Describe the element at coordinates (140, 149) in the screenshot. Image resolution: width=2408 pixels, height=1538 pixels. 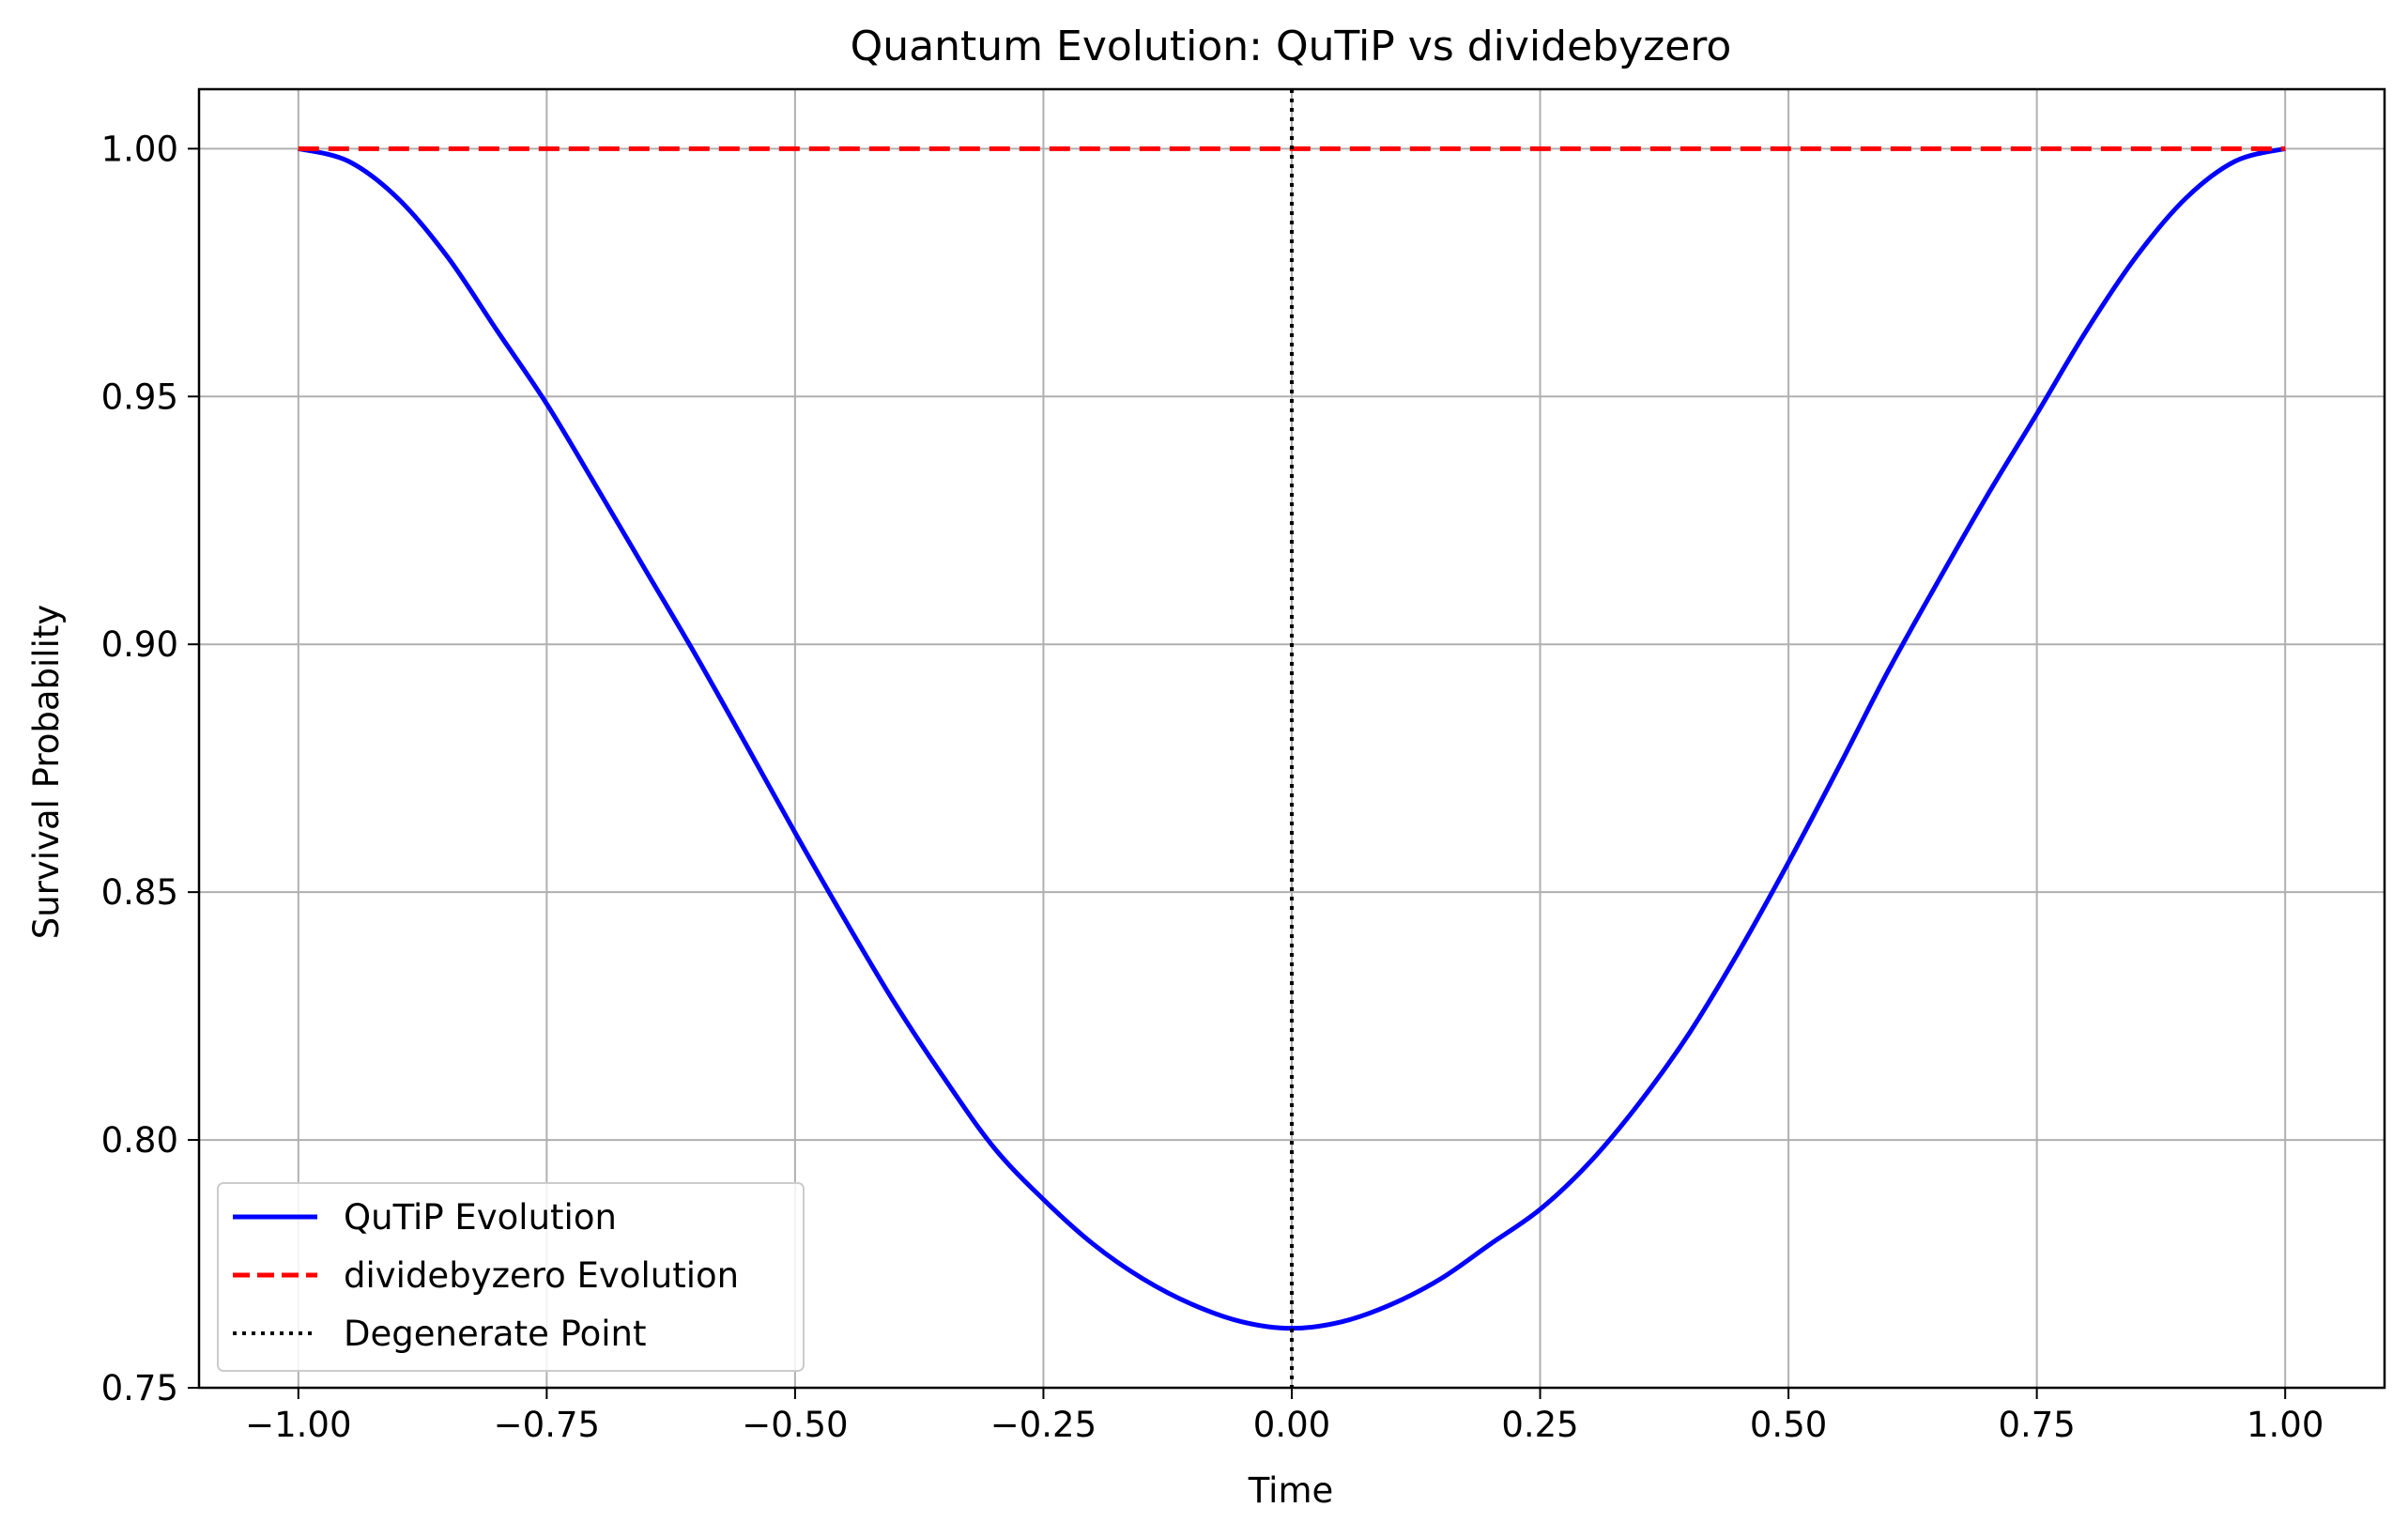
I see `y-tick-label: 1.00` at that location.